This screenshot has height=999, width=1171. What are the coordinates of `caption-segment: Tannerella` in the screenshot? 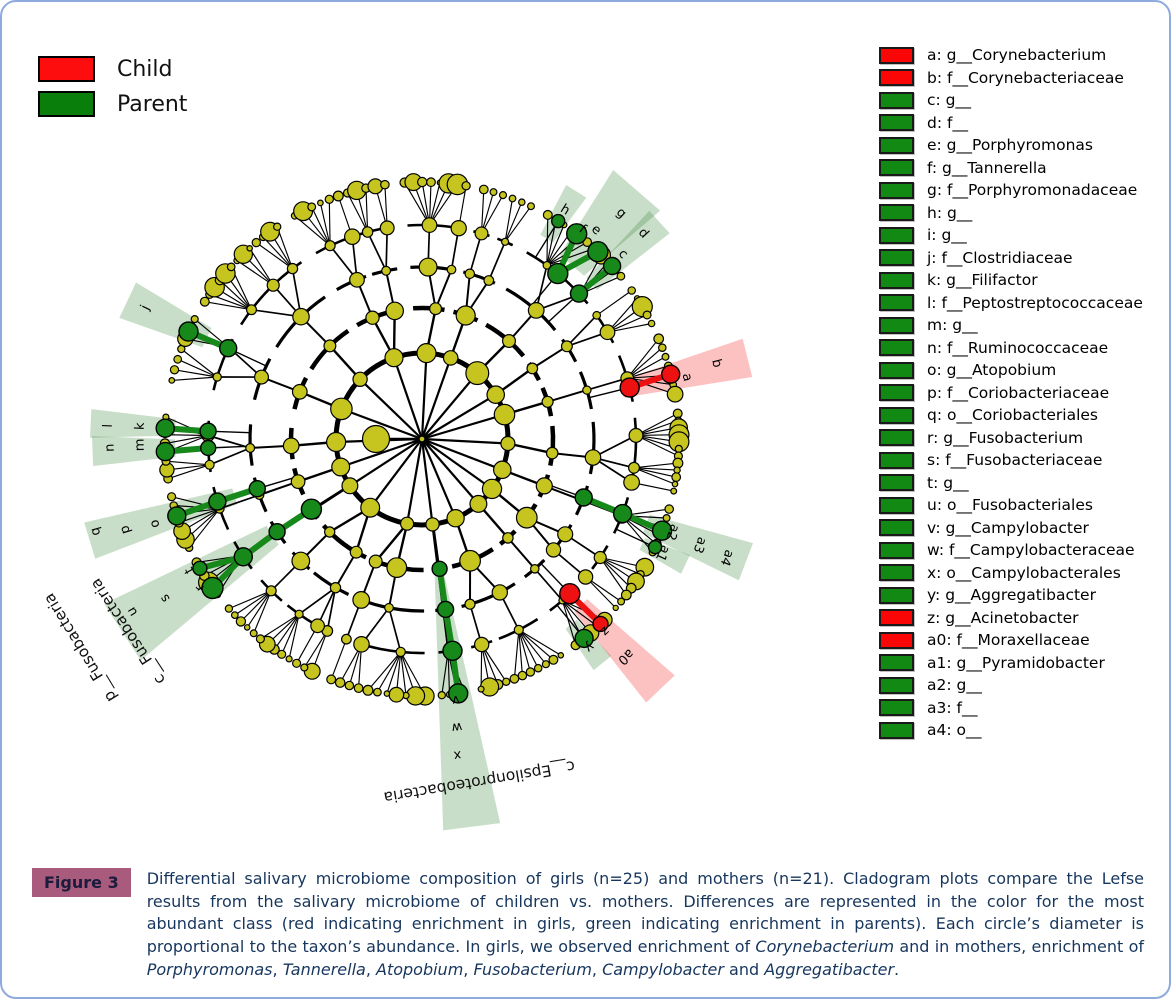 It's located at (324, 969).